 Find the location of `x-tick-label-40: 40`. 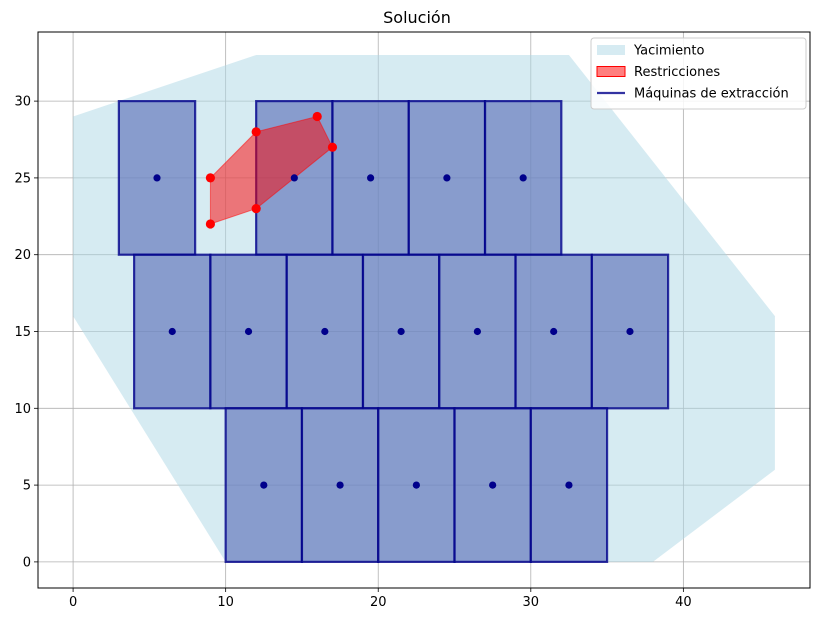

x-tick-label-40: 40 is located at coordinates (683, 602).